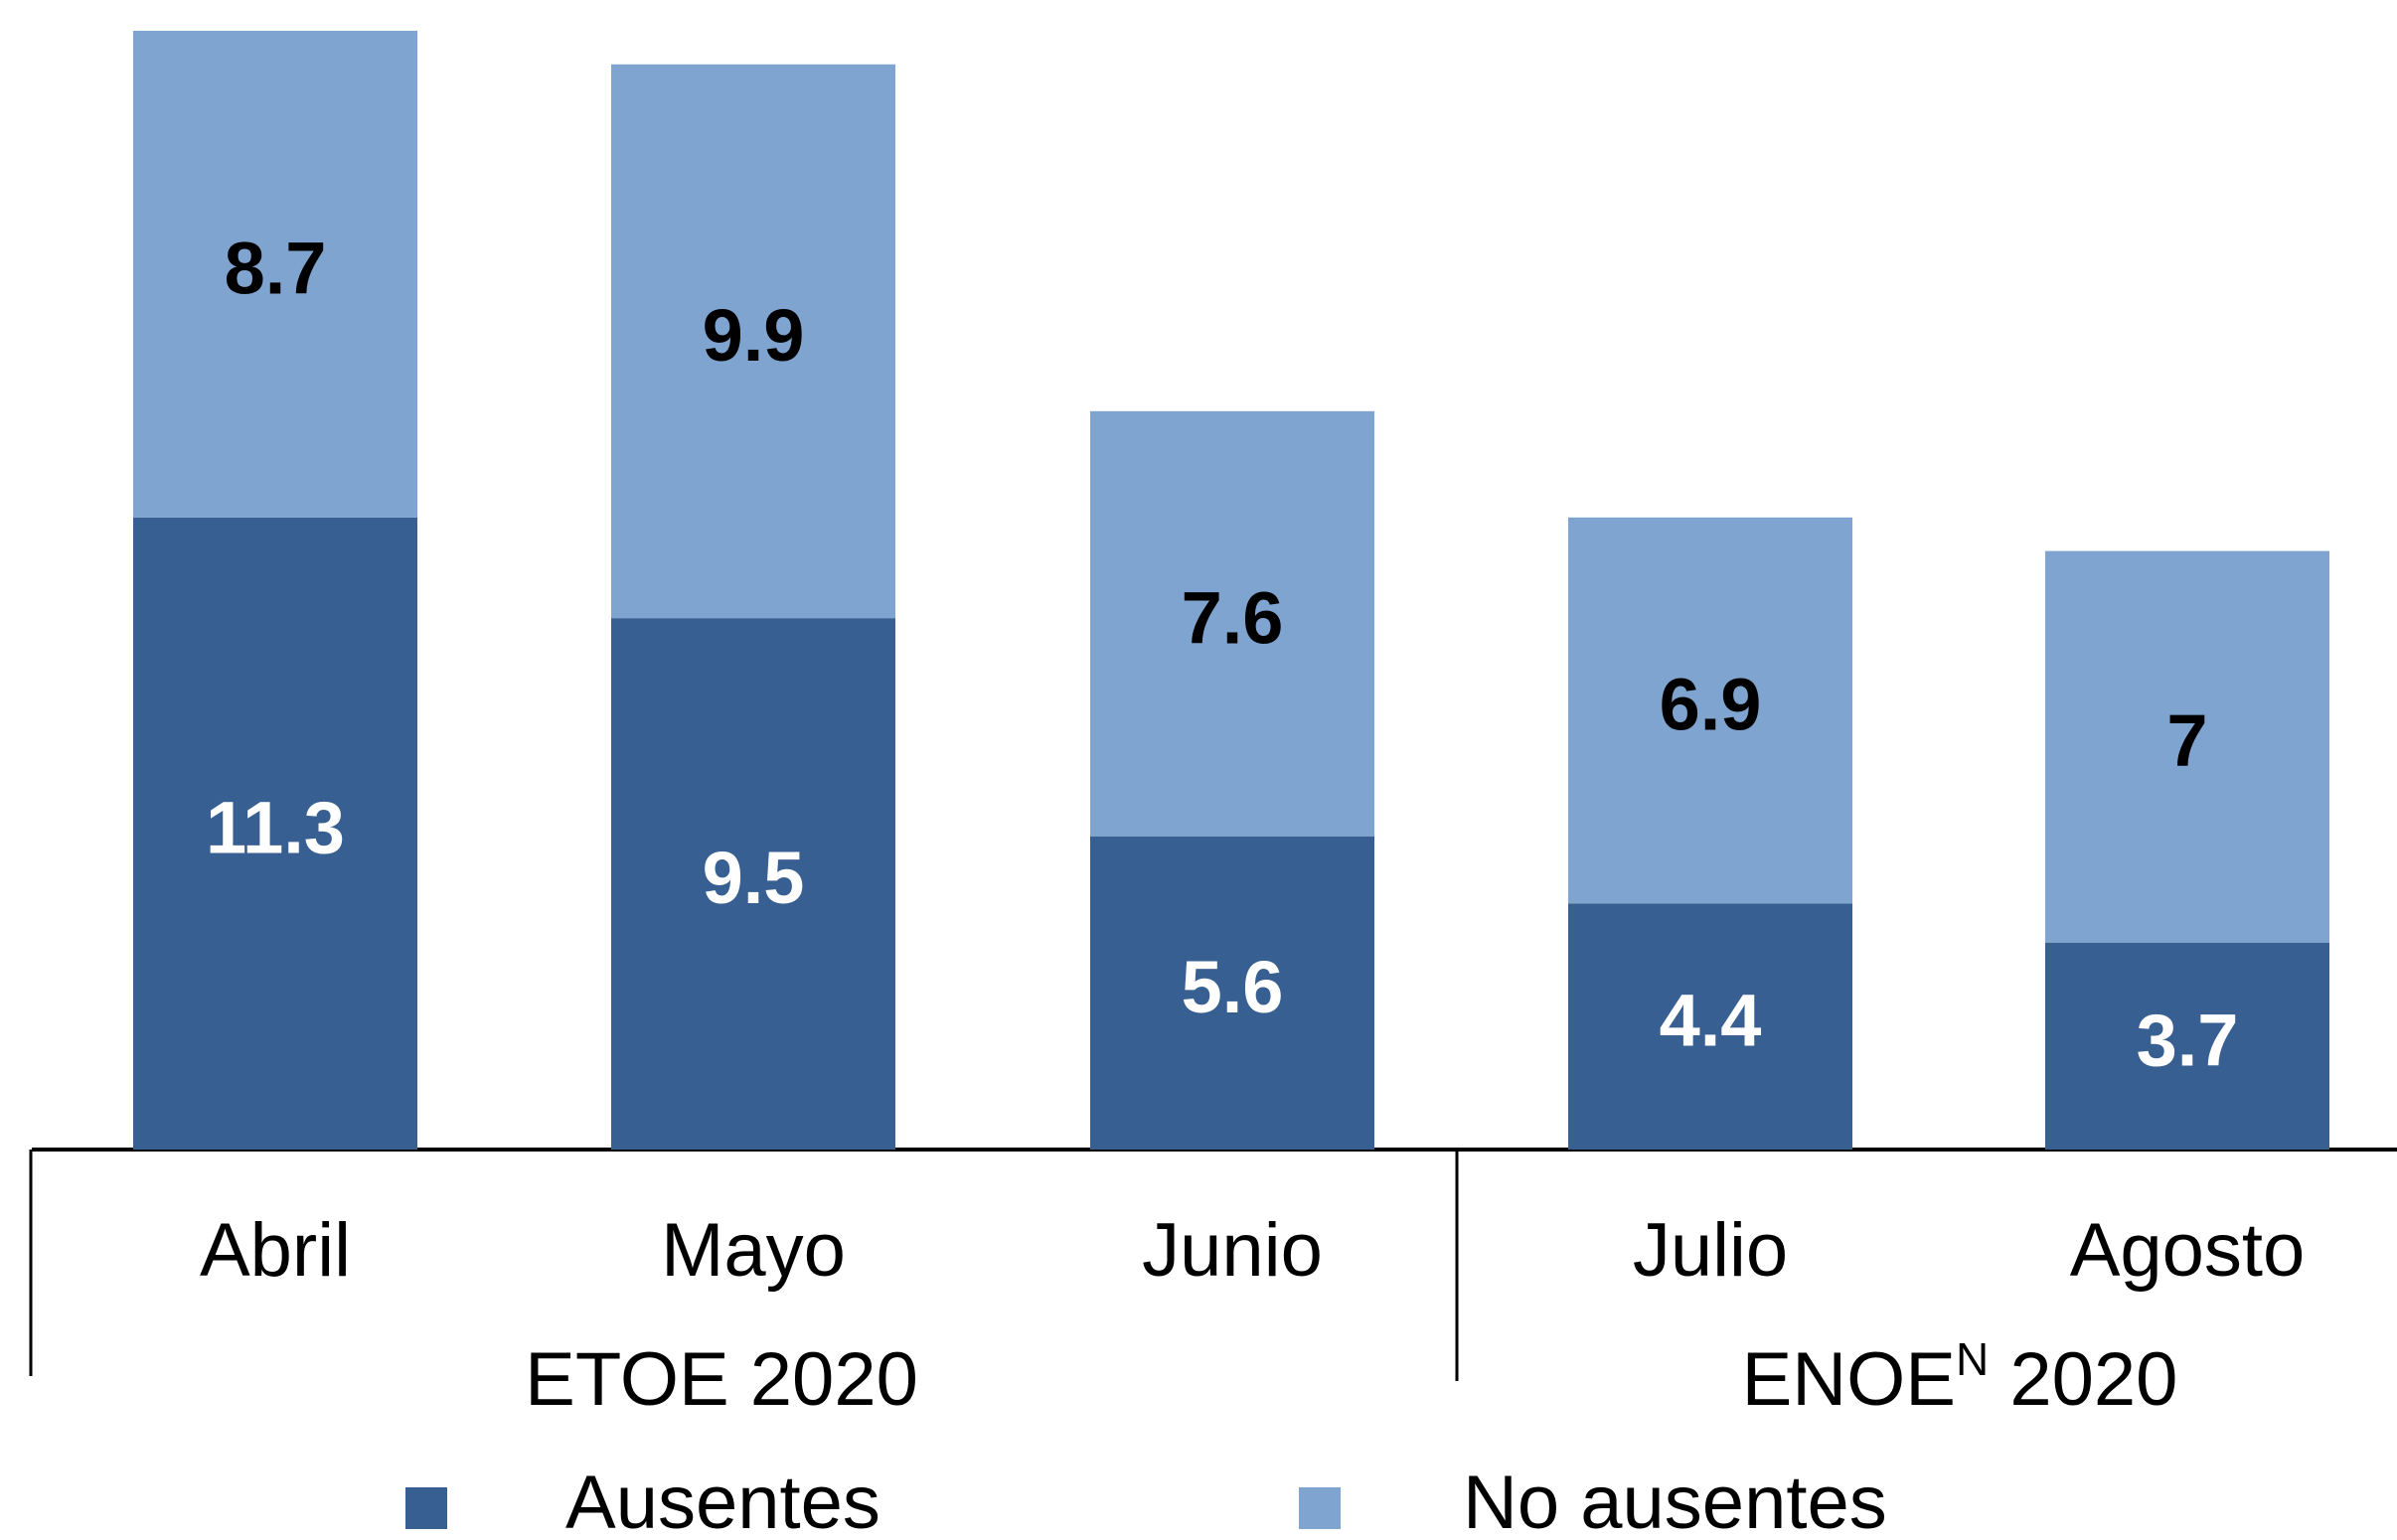 This screenshot has height=1540, width=2397. I want to click on value-label: 3.7, so click(2188, 1040).